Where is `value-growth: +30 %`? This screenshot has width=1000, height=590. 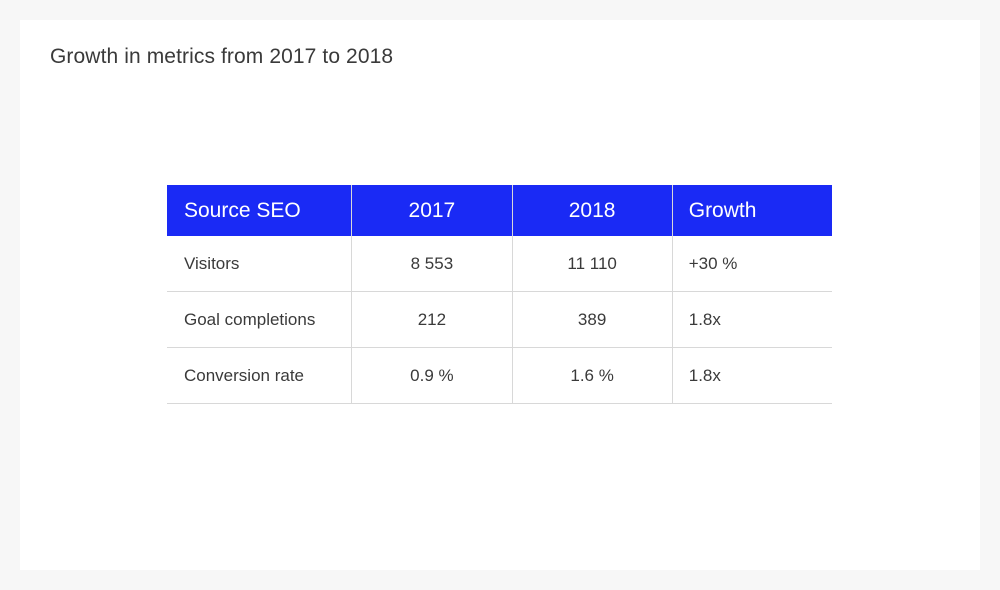
value-growth: +30 % is located at coordinates (751, 264).